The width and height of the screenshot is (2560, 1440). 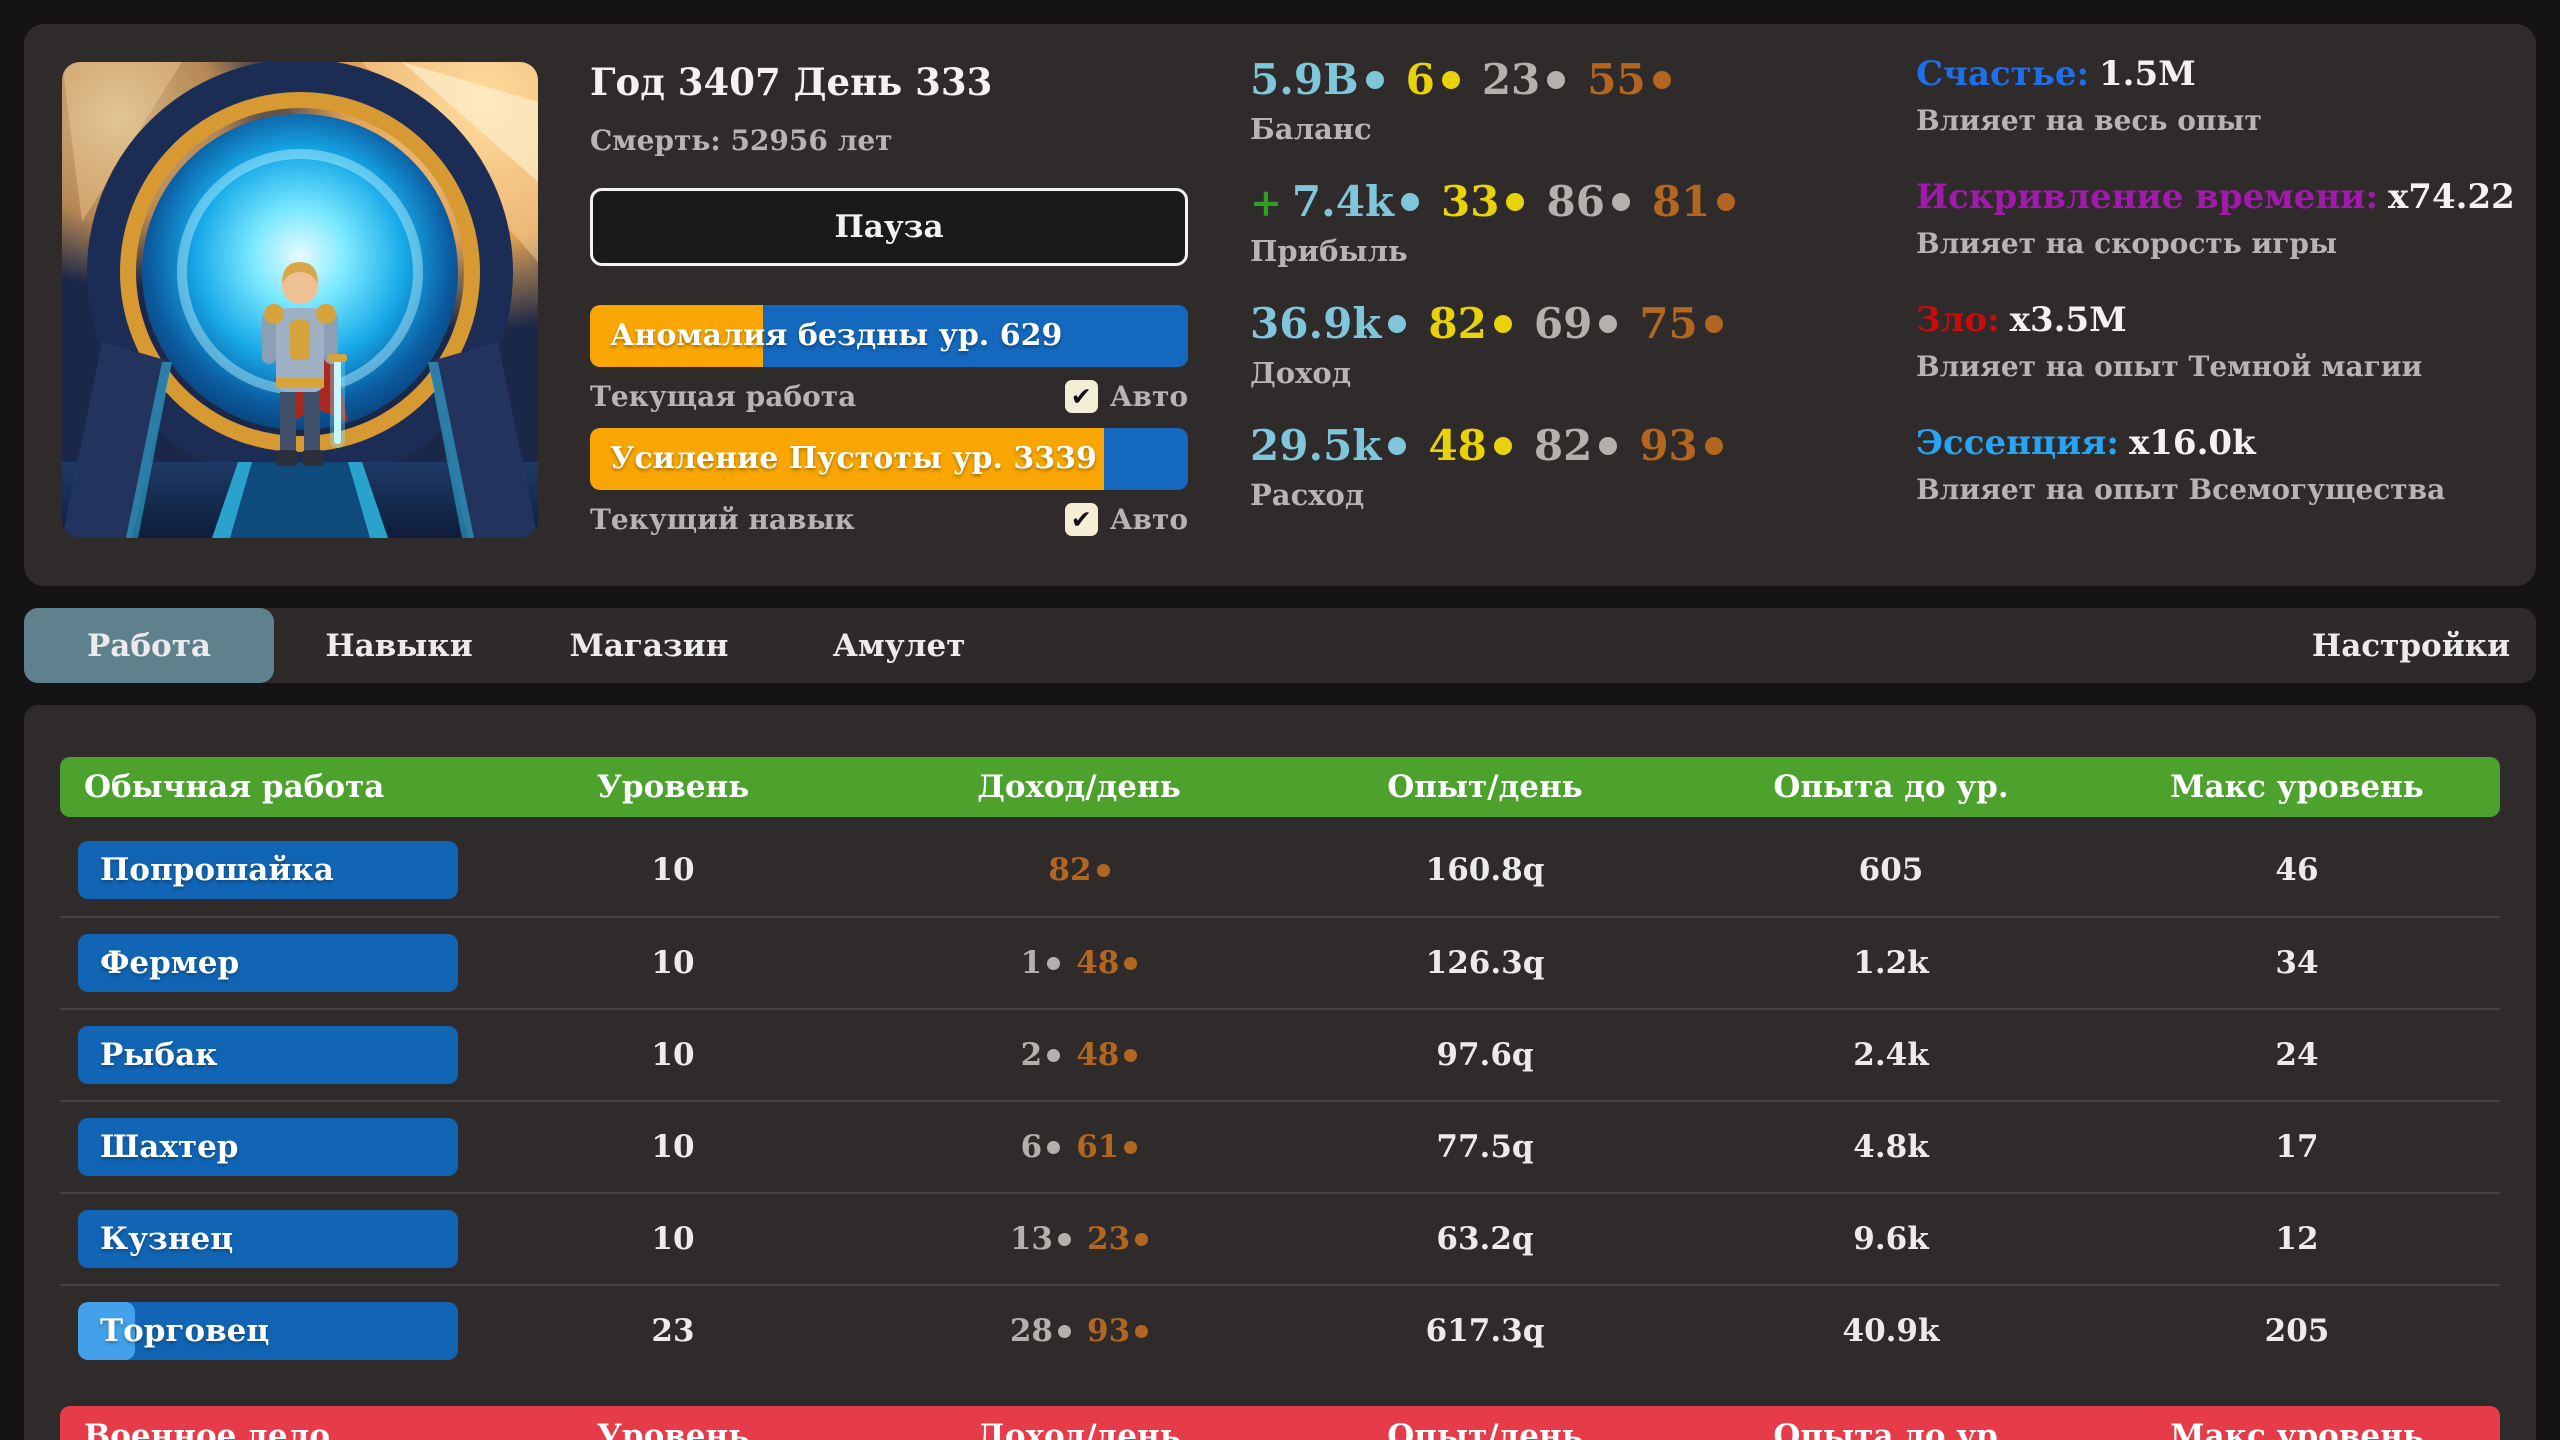 I want to click on xp-to-level-cell: 2.4k, so click(x=1891, y=1055).